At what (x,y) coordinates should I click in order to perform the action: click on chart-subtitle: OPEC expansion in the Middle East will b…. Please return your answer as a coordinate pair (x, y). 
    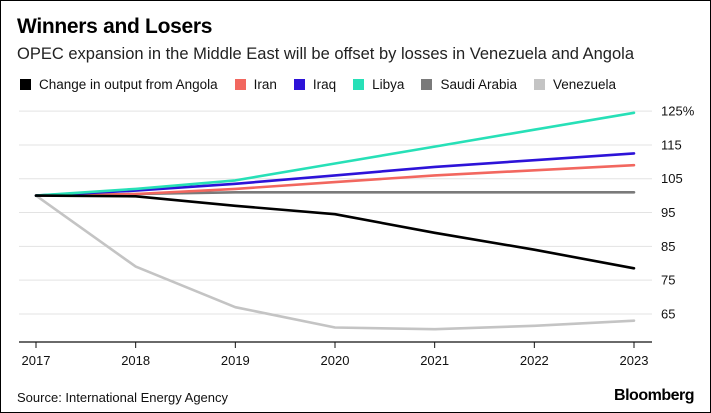
    Looking at the image, I should click on (325, 54).